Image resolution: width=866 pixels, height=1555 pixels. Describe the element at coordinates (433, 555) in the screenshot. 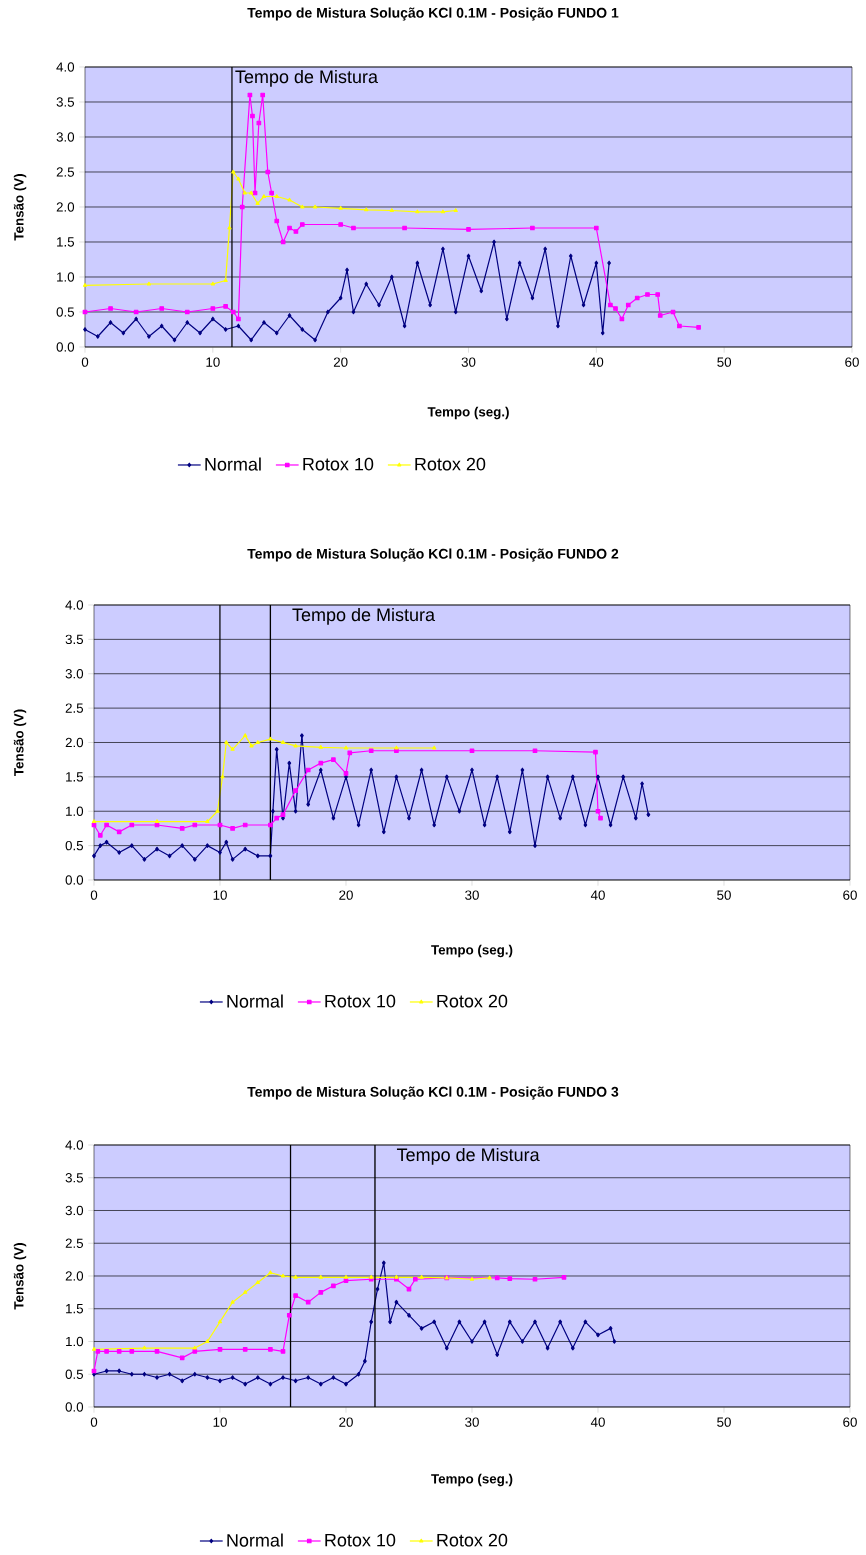

I see `chart-title: Tempo de Mistura Solução KCl 0.1M - Posição FUNDO 2` at that location.